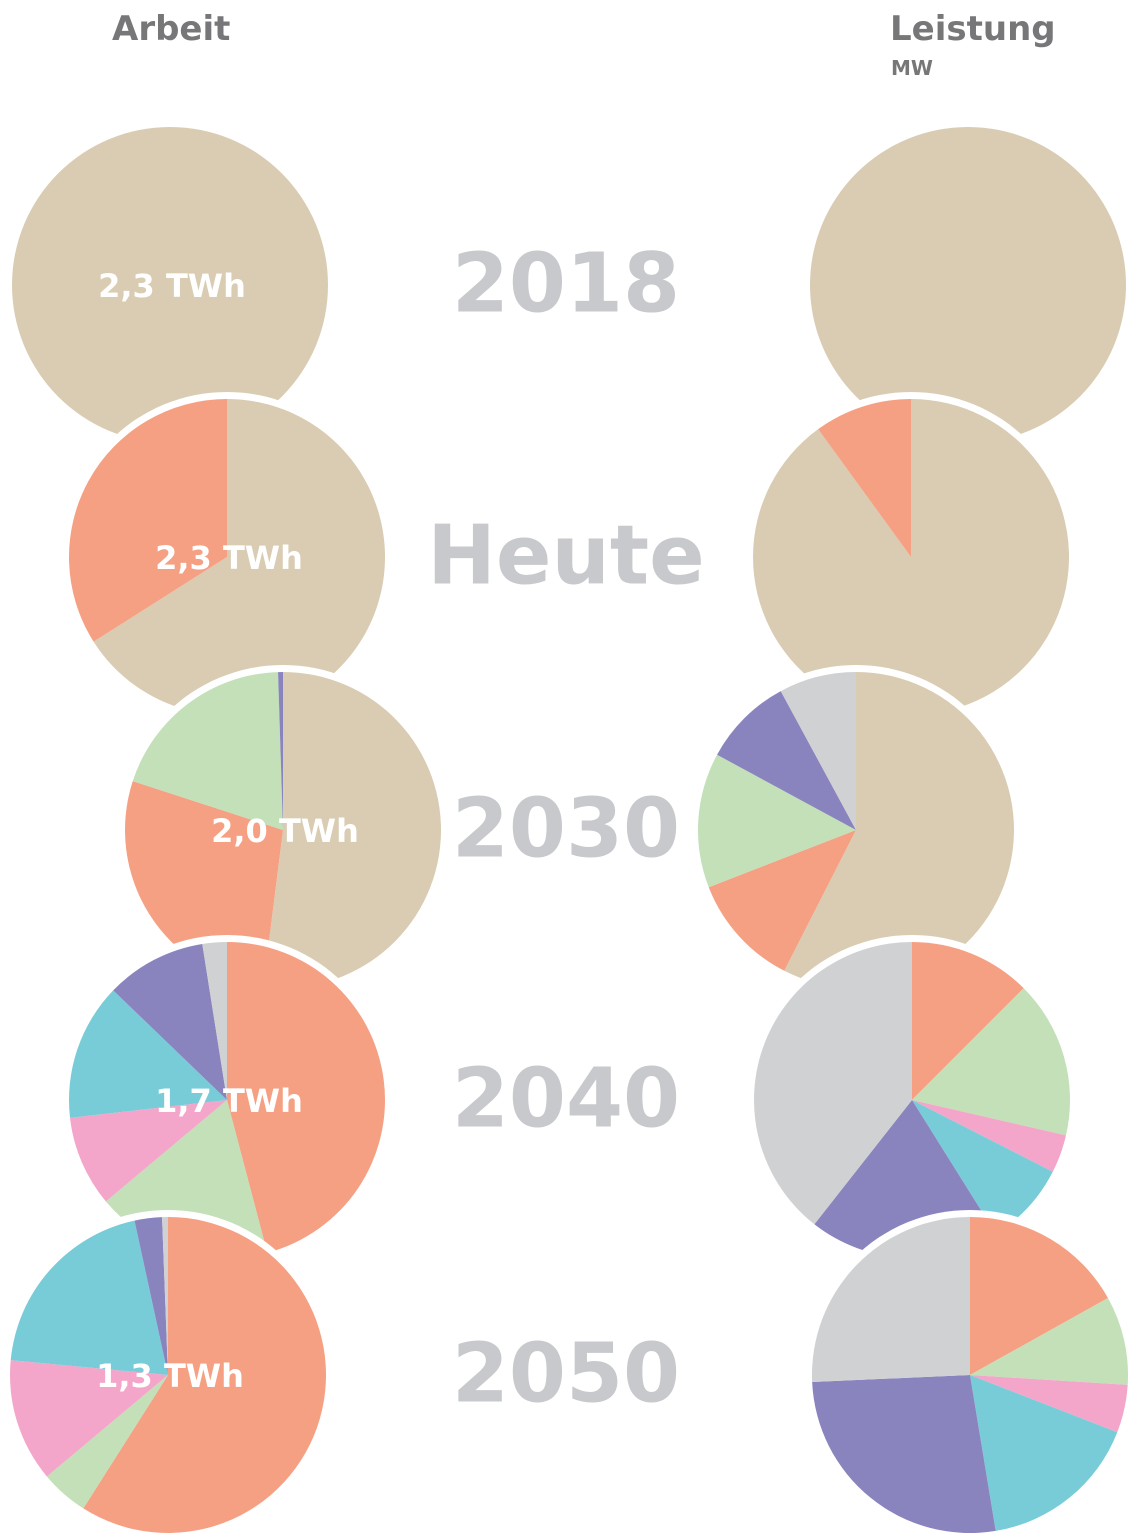 The width and height of the screenshot is (1131, 1536). I want to click on pie-center-label: 2,0 TWh, so click(285, 831).